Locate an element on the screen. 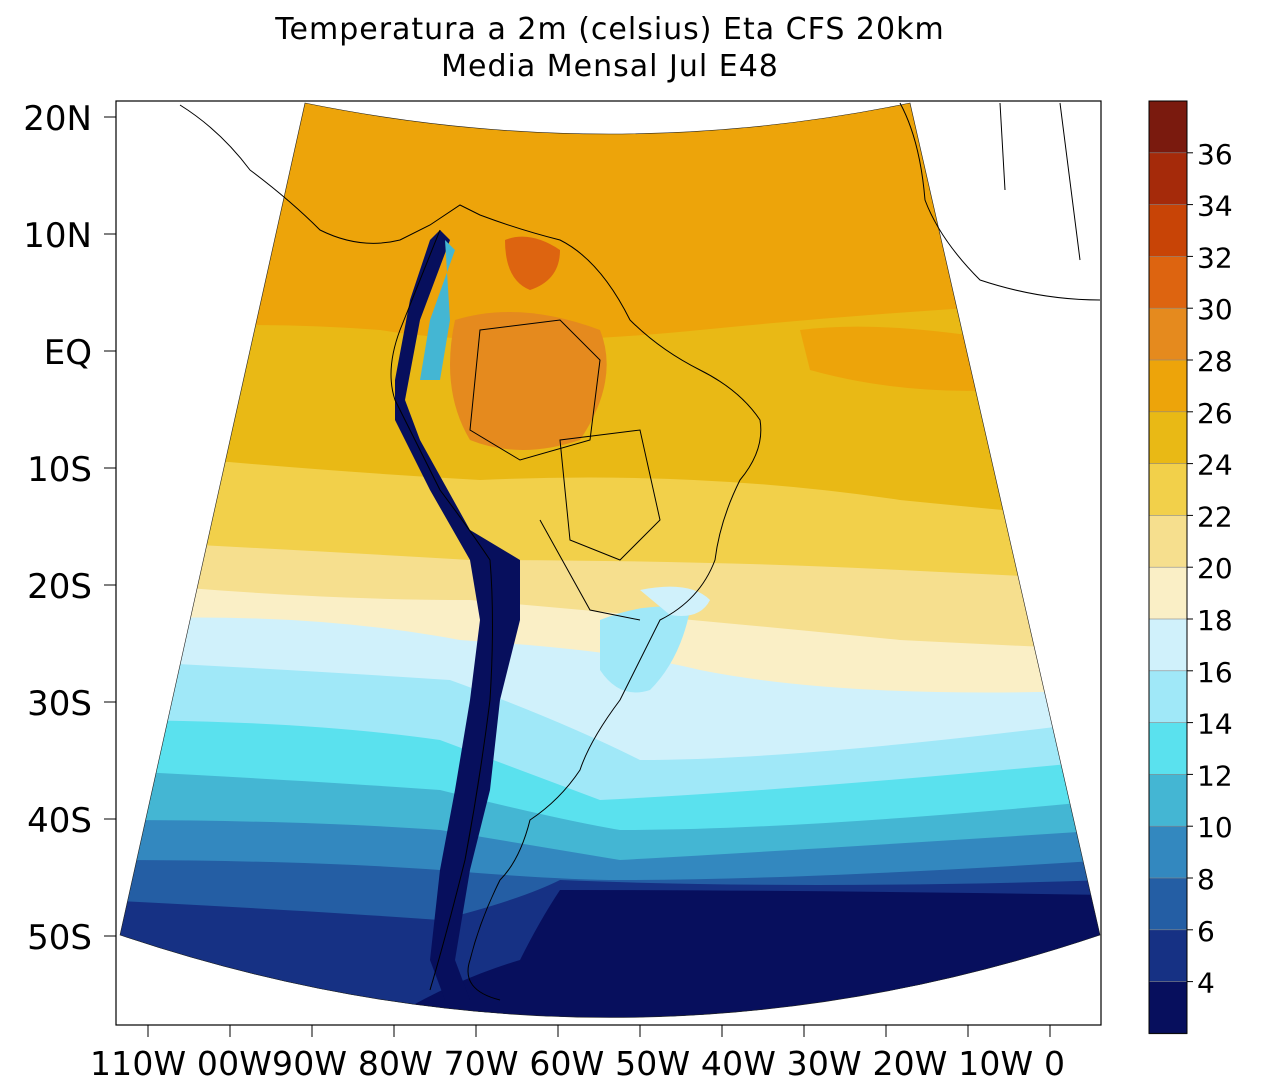 The width and height of the screenshot is (1275, 1080). lat-tick-label: 10N is located at coordinates (57, 236).